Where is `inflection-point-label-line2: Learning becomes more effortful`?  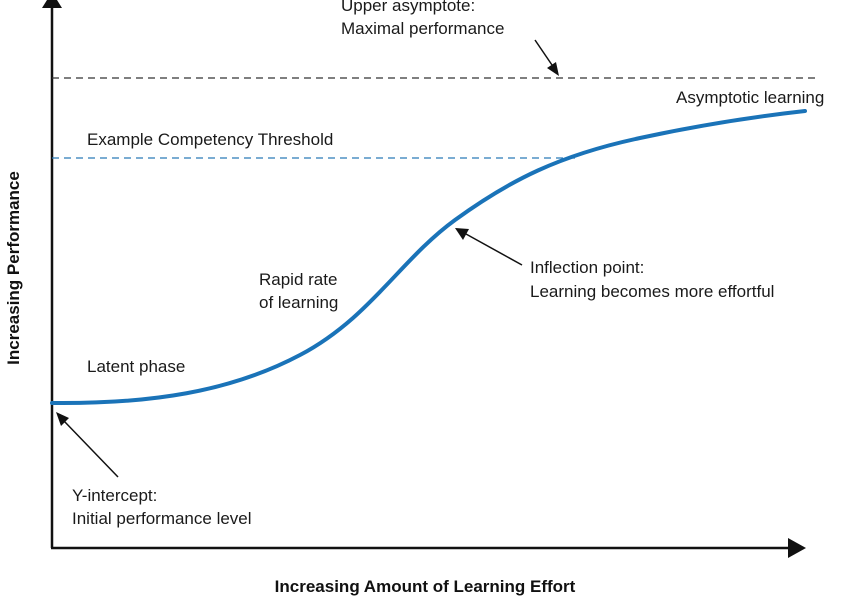 inflection-point-label-line2: Learning becomes more effortful is located at coordinates (652, 291).